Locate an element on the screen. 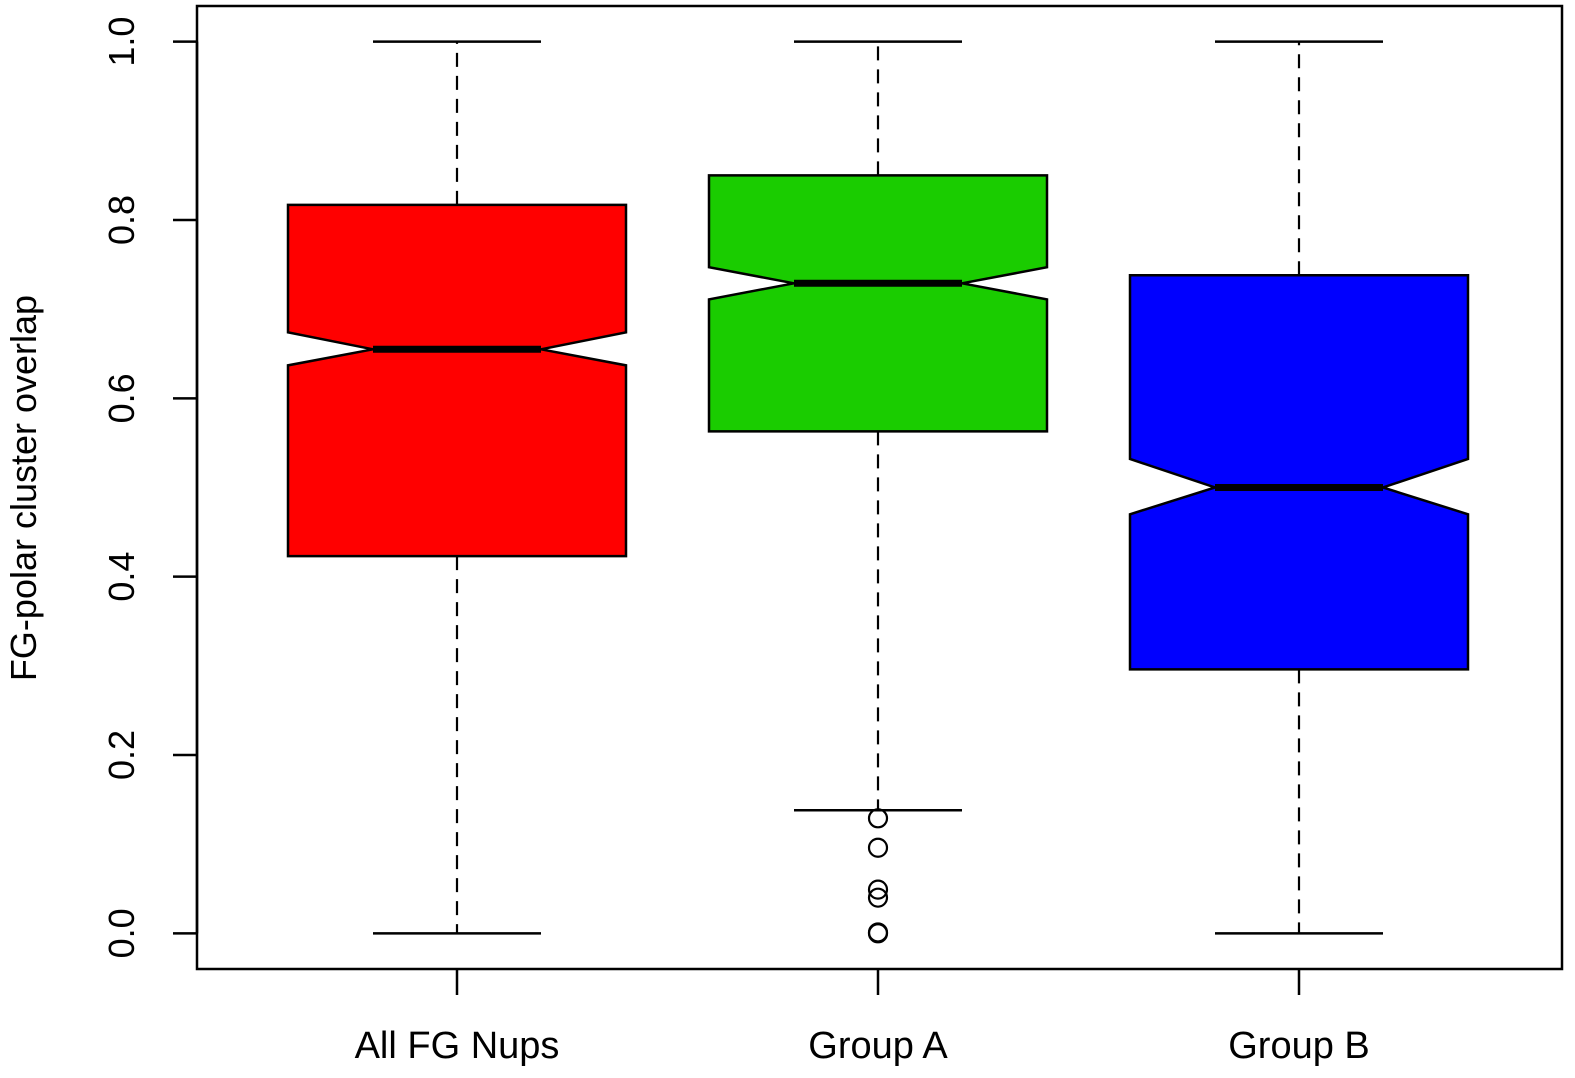  x-tick-label: Group A is located at coordinates (878, 1046).